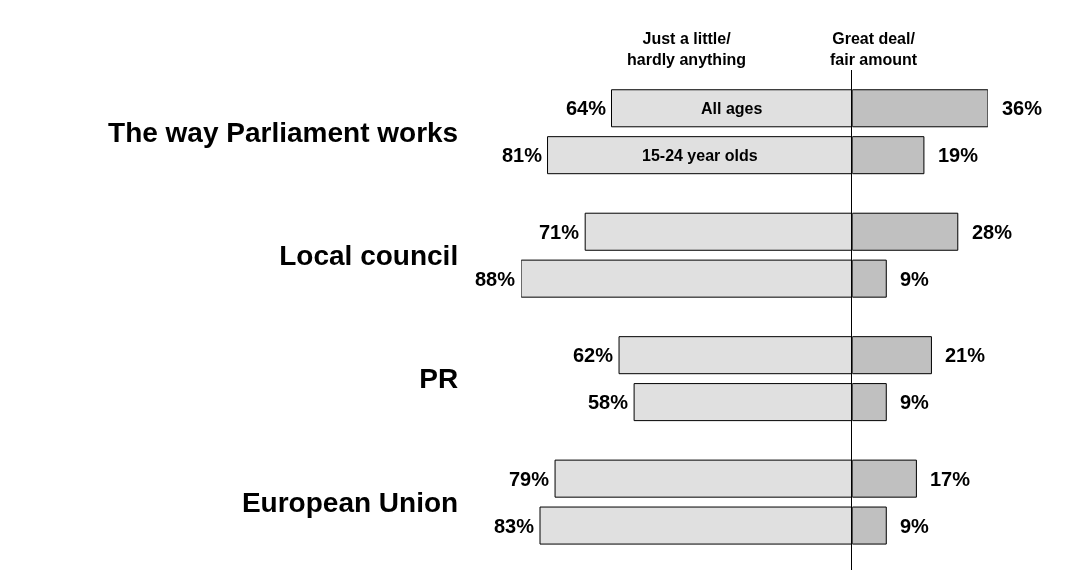 The width and height of the screenshot is (1068, 580). What do you see at coordinates (586, 108) in the screenshot?
I see `data-label: 64%` at bounding box center [586, 108].